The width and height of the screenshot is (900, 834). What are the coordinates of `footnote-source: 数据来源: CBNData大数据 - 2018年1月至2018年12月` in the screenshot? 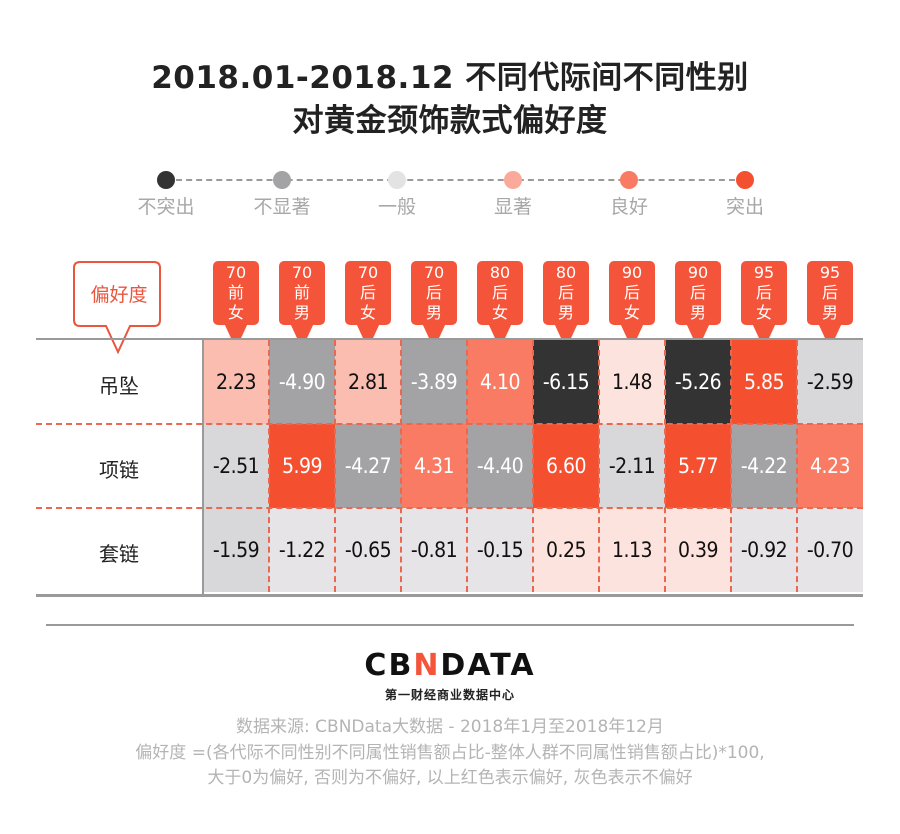 It's located at (450, 727).